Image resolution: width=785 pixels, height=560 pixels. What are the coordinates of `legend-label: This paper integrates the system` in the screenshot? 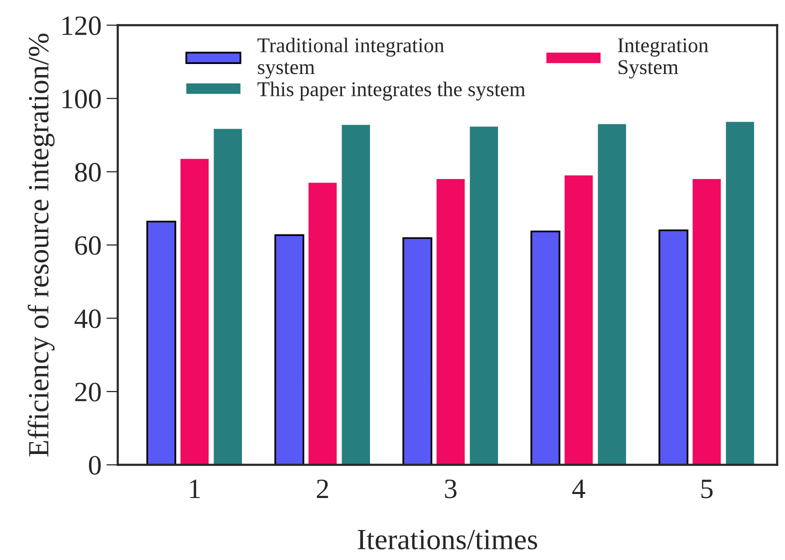 It's located at (391, 91).